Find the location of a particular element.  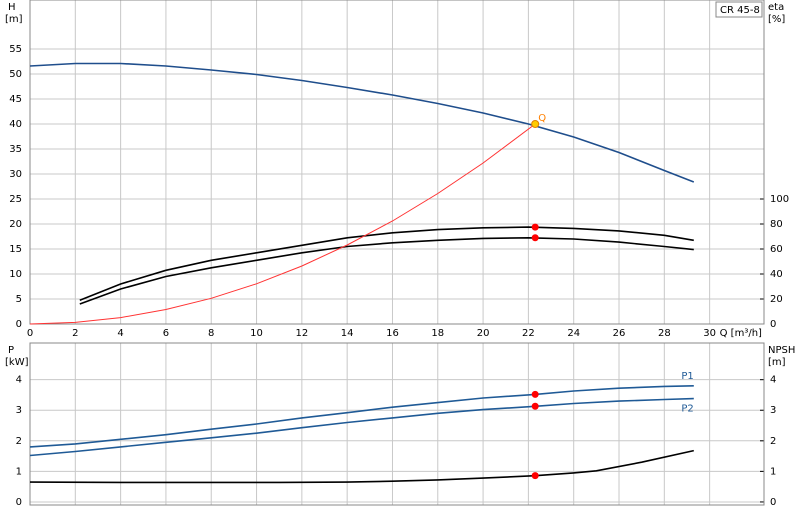

y-tick-label: 4 is located at coordinates (19, 380).